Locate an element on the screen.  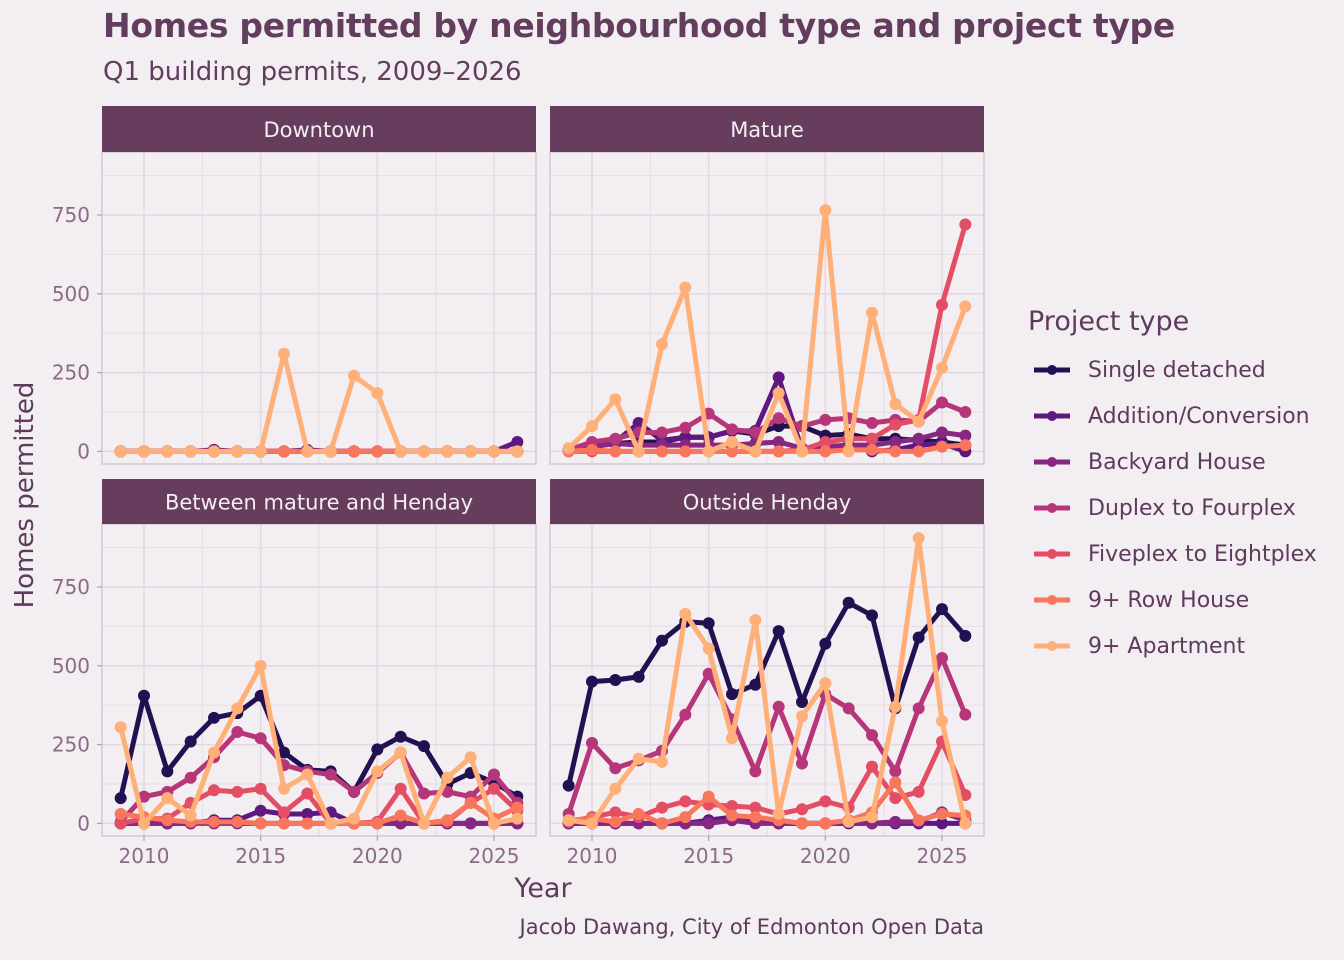
legend-item: Fiveplex to Eightplex is located at coordinates (1172, 554).